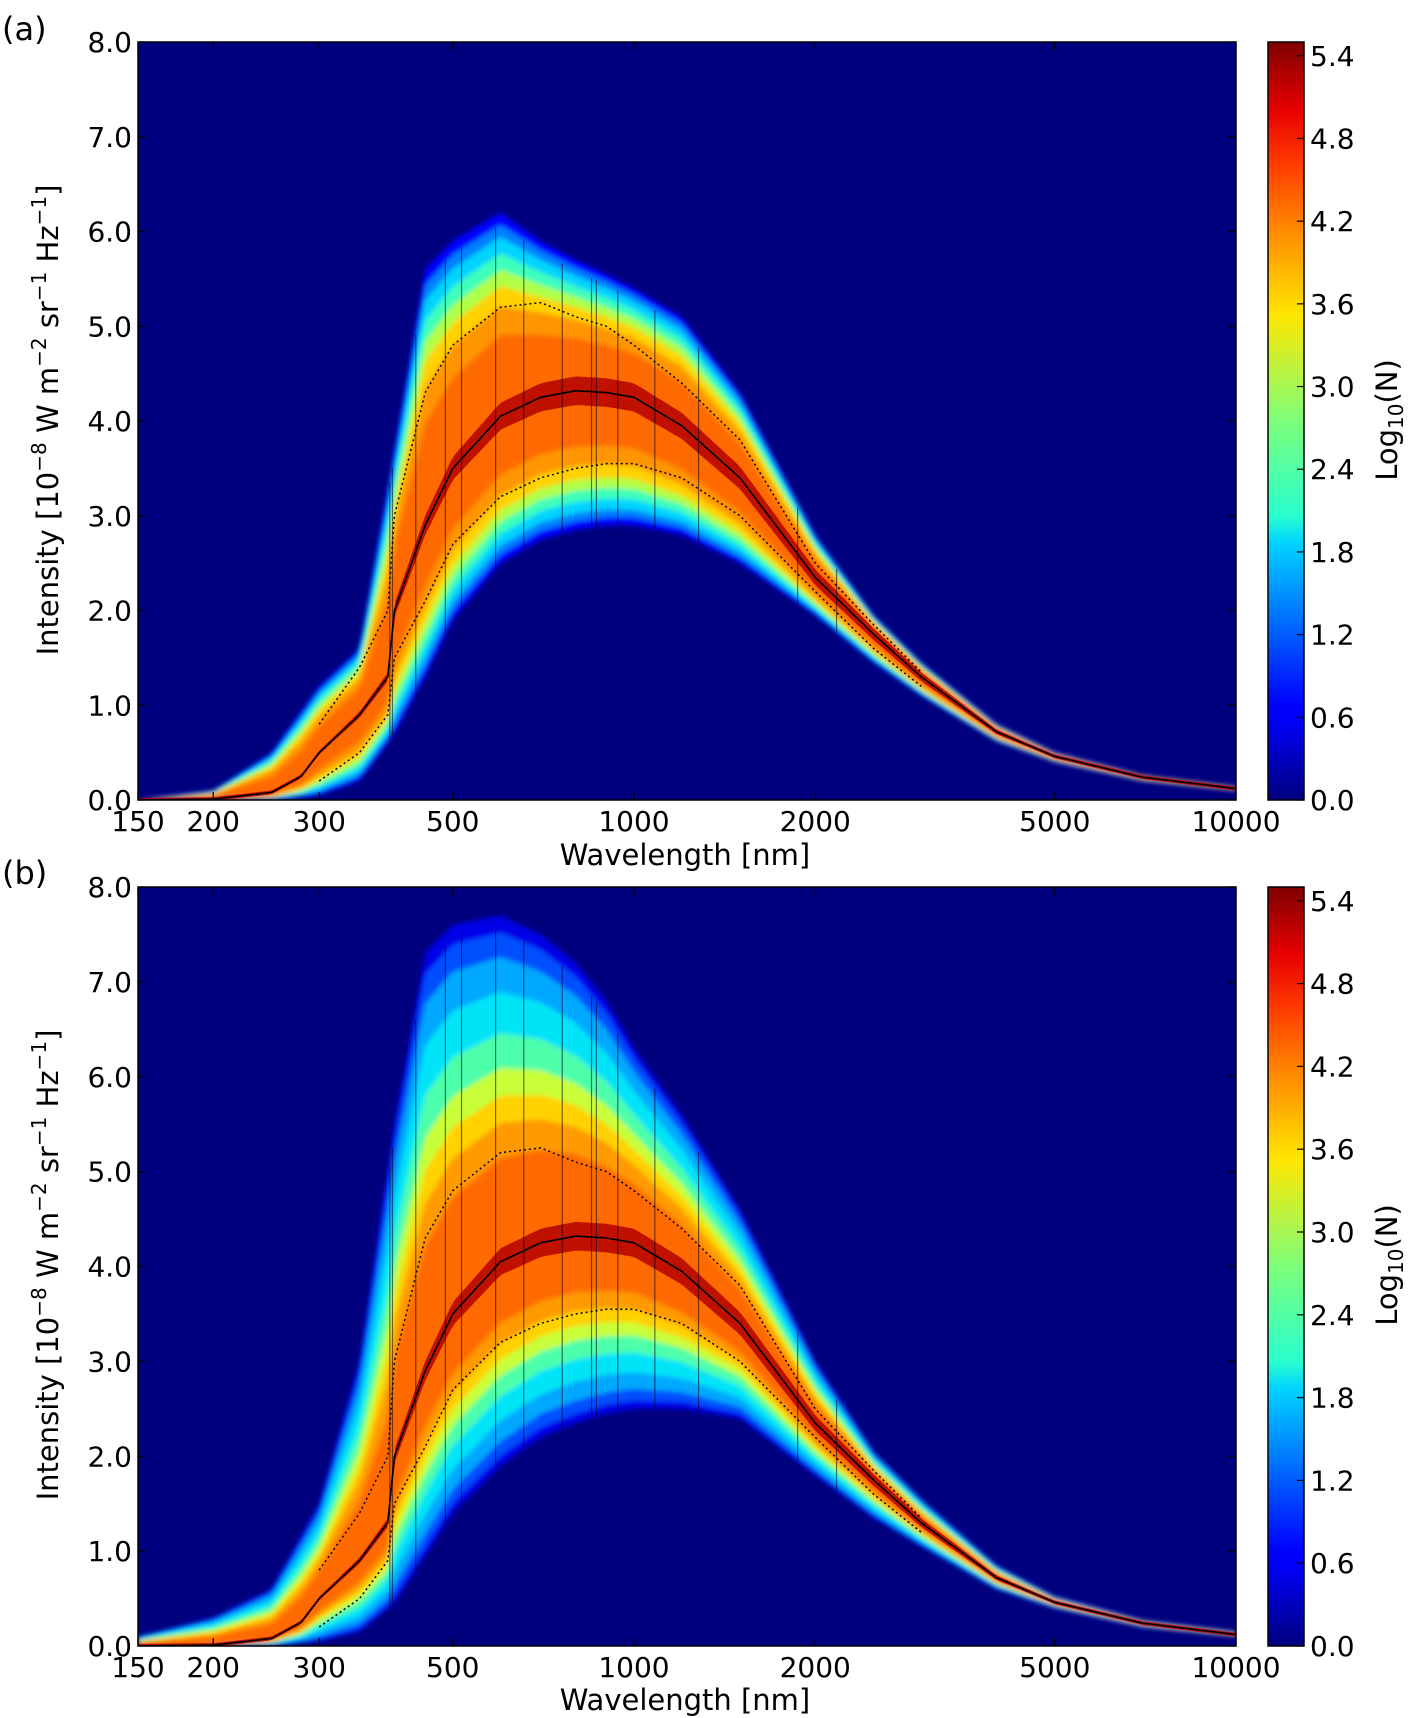  What do you see at coordinates (1311, 1274) in the screenshot?
I see `colorbar-b: 0.0 0.6 1.2 1.8 2.4 3.0 3.6 4.2 4.8 5.4` at bounding box center [1311, 1274].